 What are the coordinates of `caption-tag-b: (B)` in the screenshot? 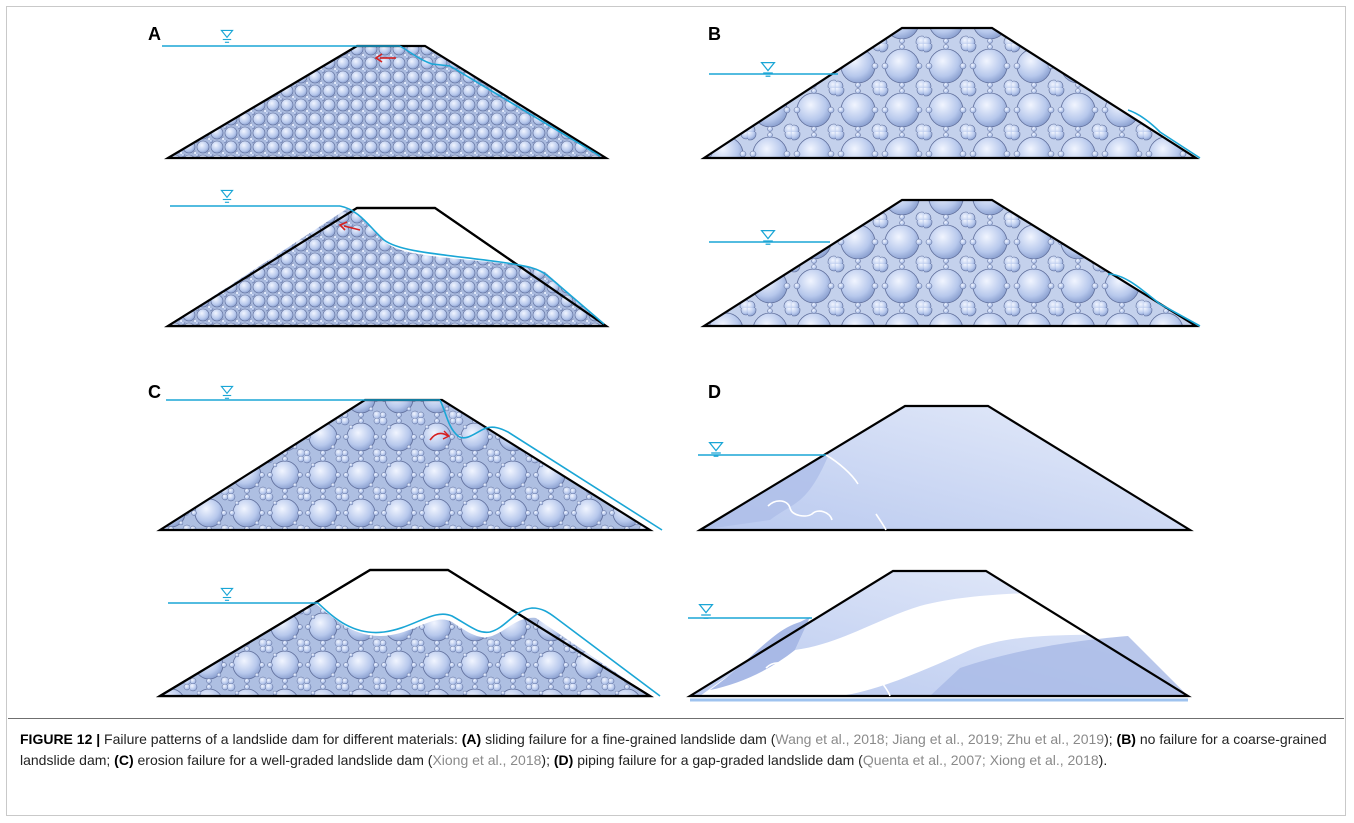 It's located at (1126, 739).